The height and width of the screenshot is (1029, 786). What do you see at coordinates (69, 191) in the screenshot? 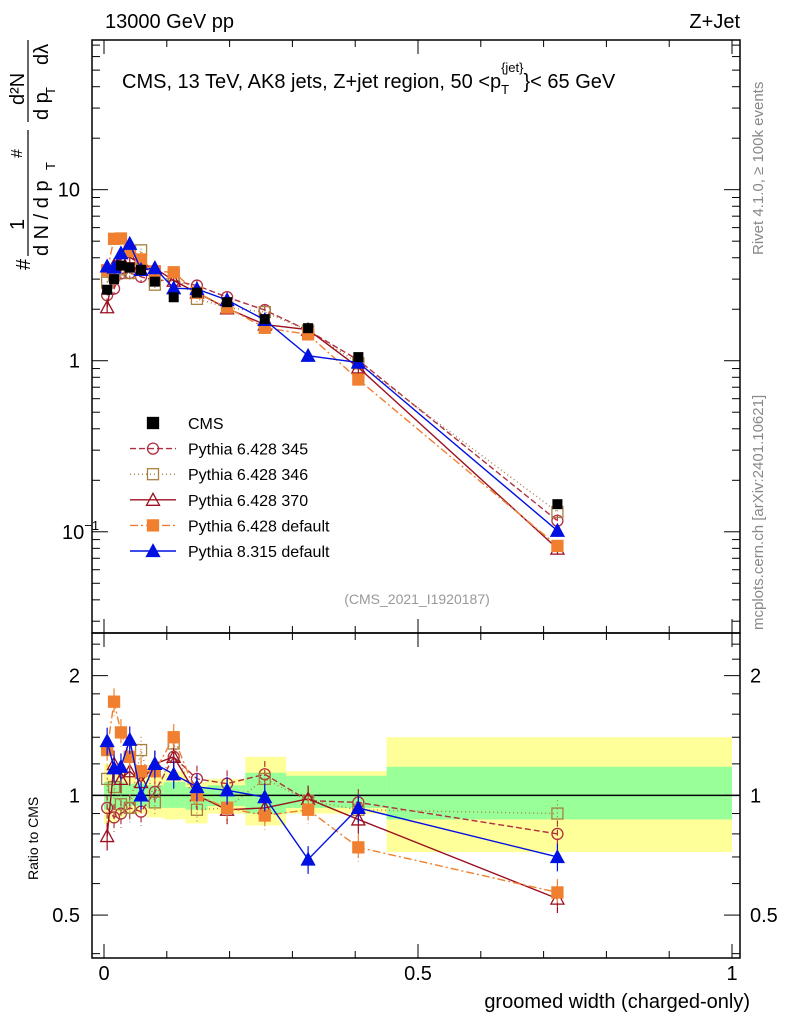
I see `y-tick-label: 10` at bounding box center [69, 191].